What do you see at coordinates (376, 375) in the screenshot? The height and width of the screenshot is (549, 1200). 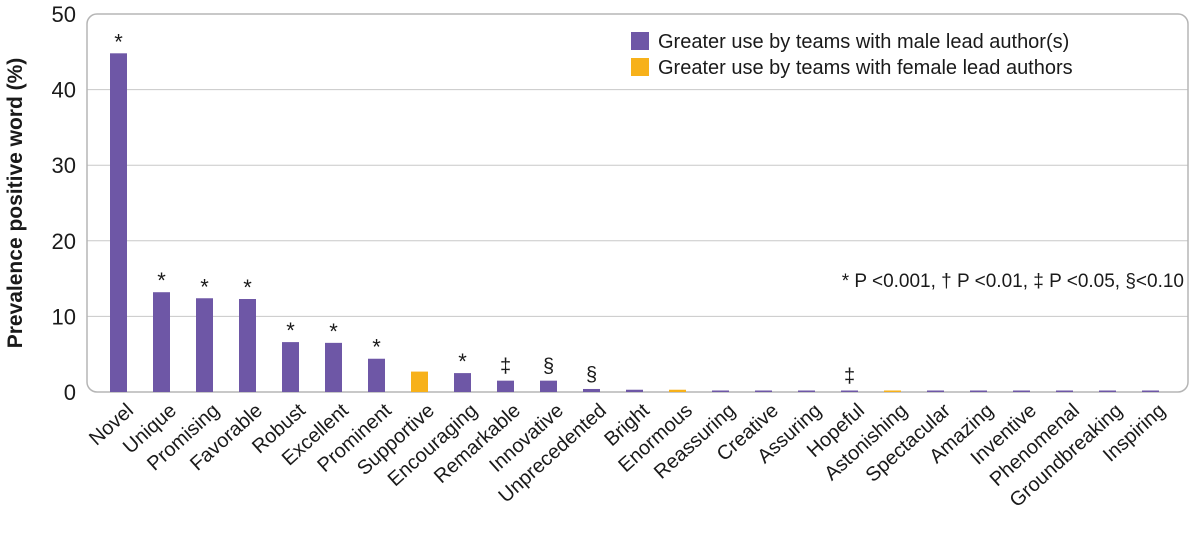 I see `bar-prominent` at bounding box center [376, 375].